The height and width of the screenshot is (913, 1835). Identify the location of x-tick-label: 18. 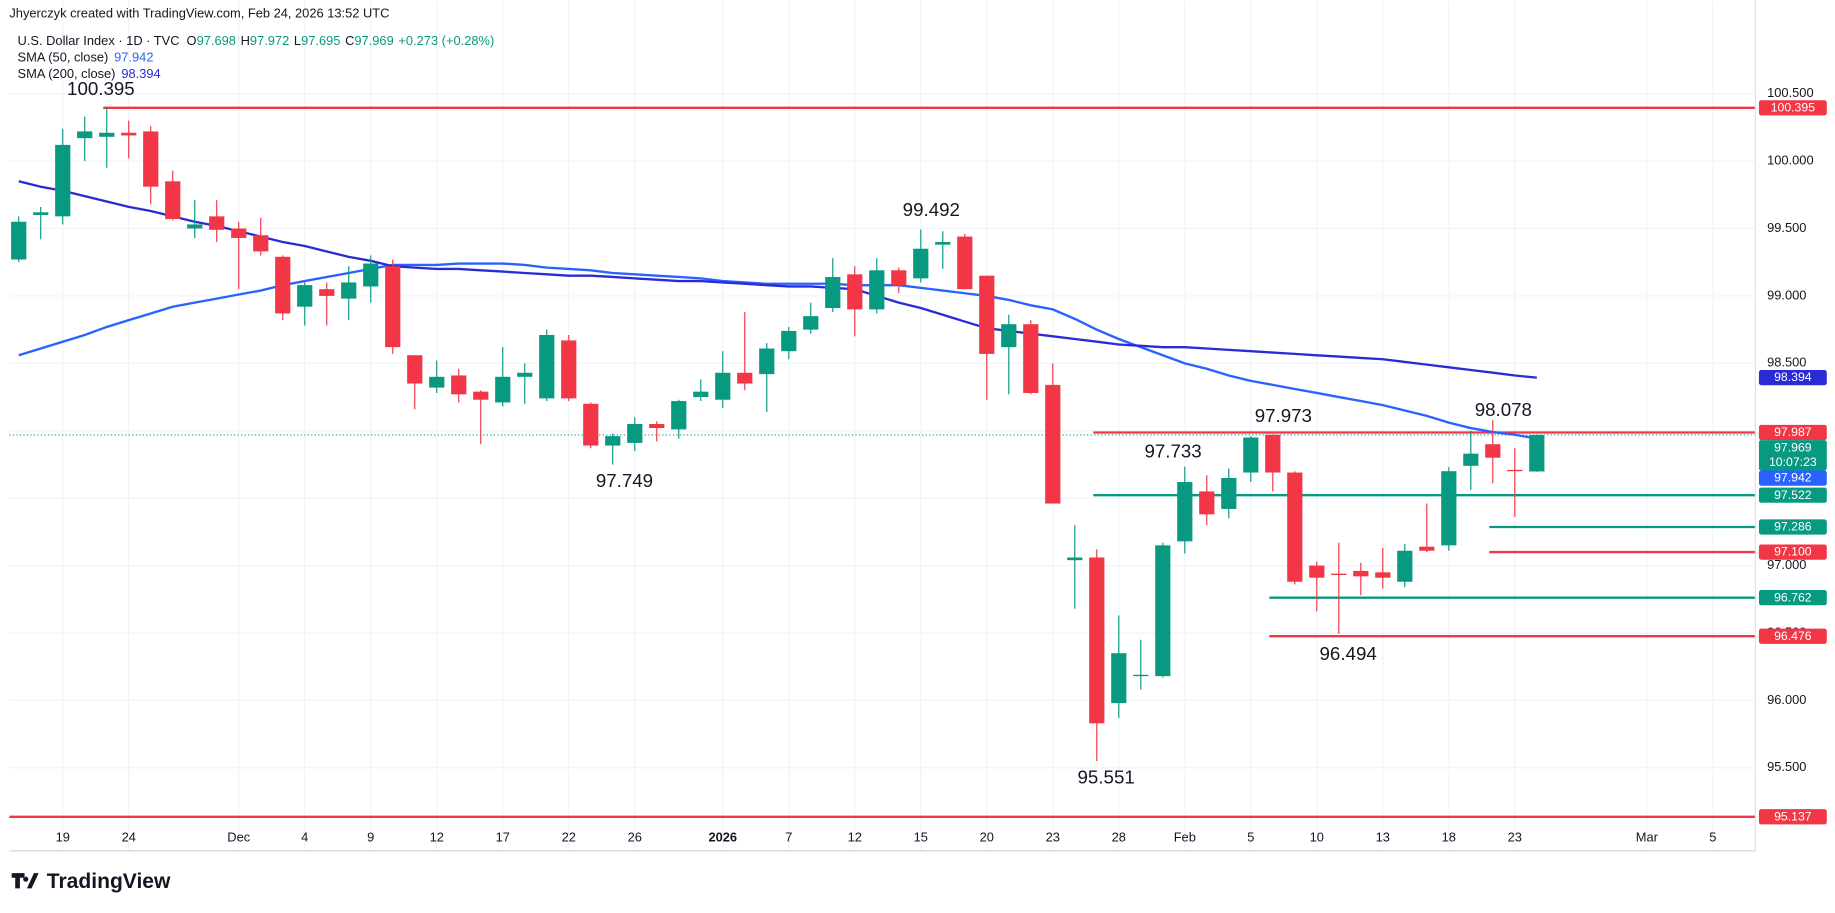
(1449, 836).